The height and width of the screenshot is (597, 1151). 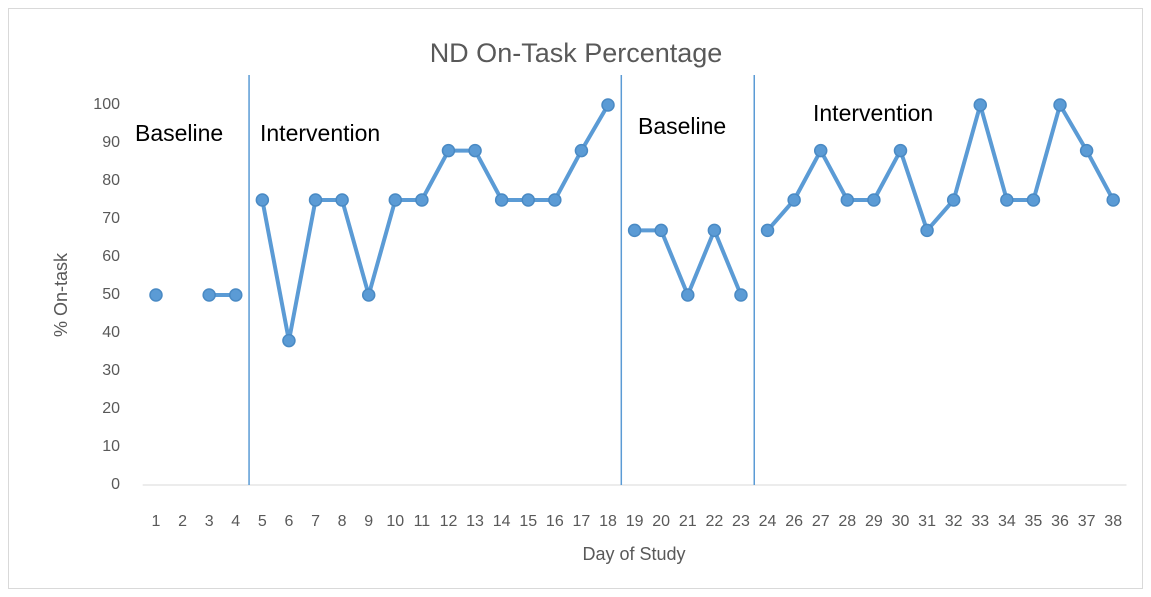 What do you see at coordinates (342, 521) in the screenshot?
I see `x-tick-label: 8` at bounding box center [342, 521].